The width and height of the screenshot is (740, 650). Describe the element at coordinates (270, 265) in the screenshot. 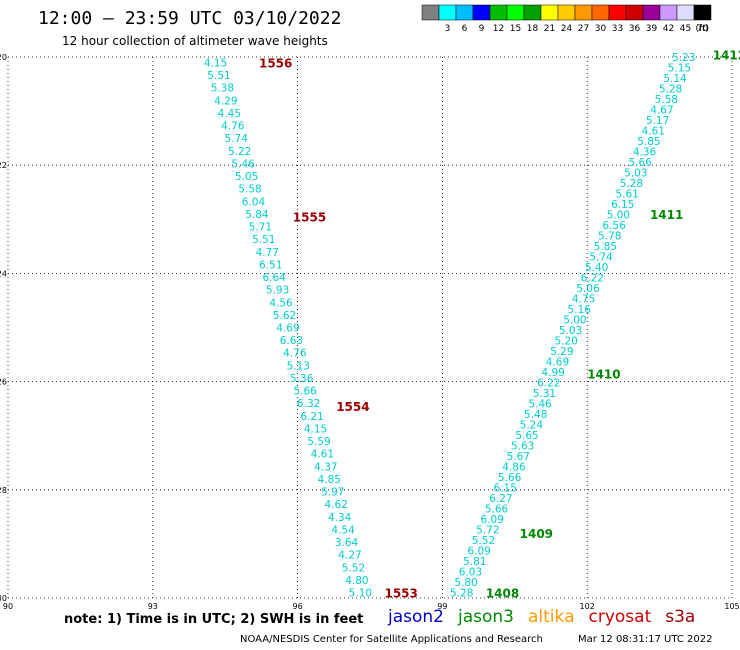

I see `wave-height-value: 6.51` at that location.